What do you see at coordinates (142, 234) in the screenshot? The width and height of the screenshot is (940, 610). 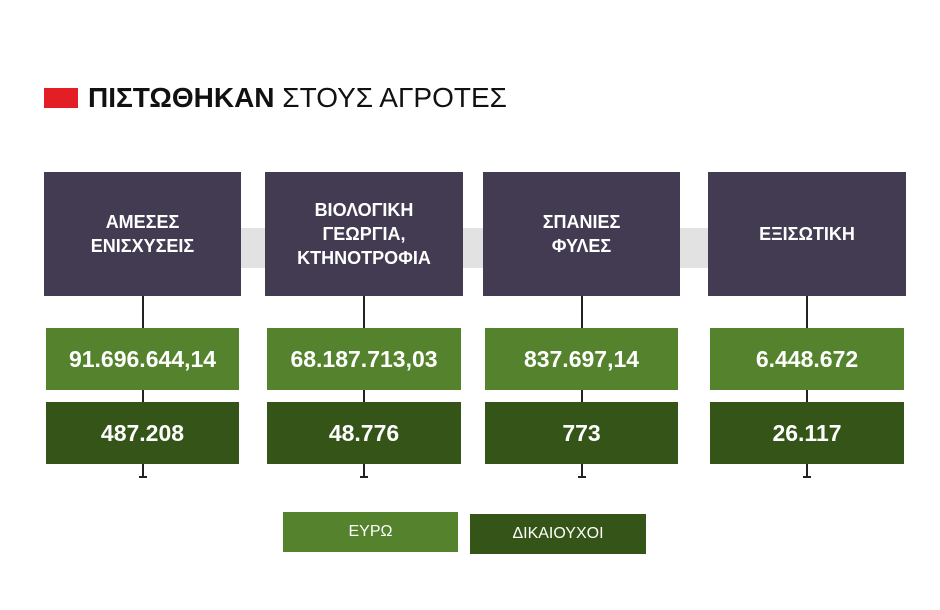 I see `category-box: ΑΜΕΣΕΣ ΕΝΙΣΧΥΣΕΙΣ` at bounding box center [142, 234].